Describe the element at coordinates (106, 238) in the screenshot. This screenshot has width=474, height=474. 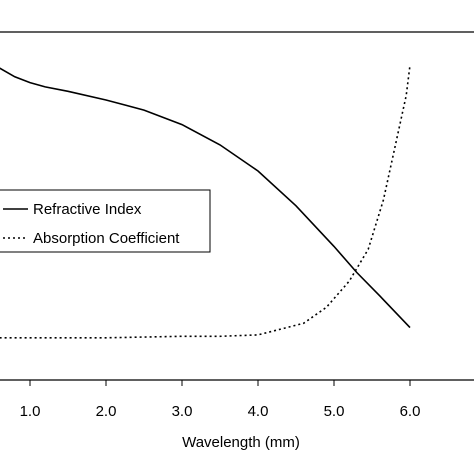
I see `legend-label-absorption-coefficient: Absorption Coefficient` at that location.